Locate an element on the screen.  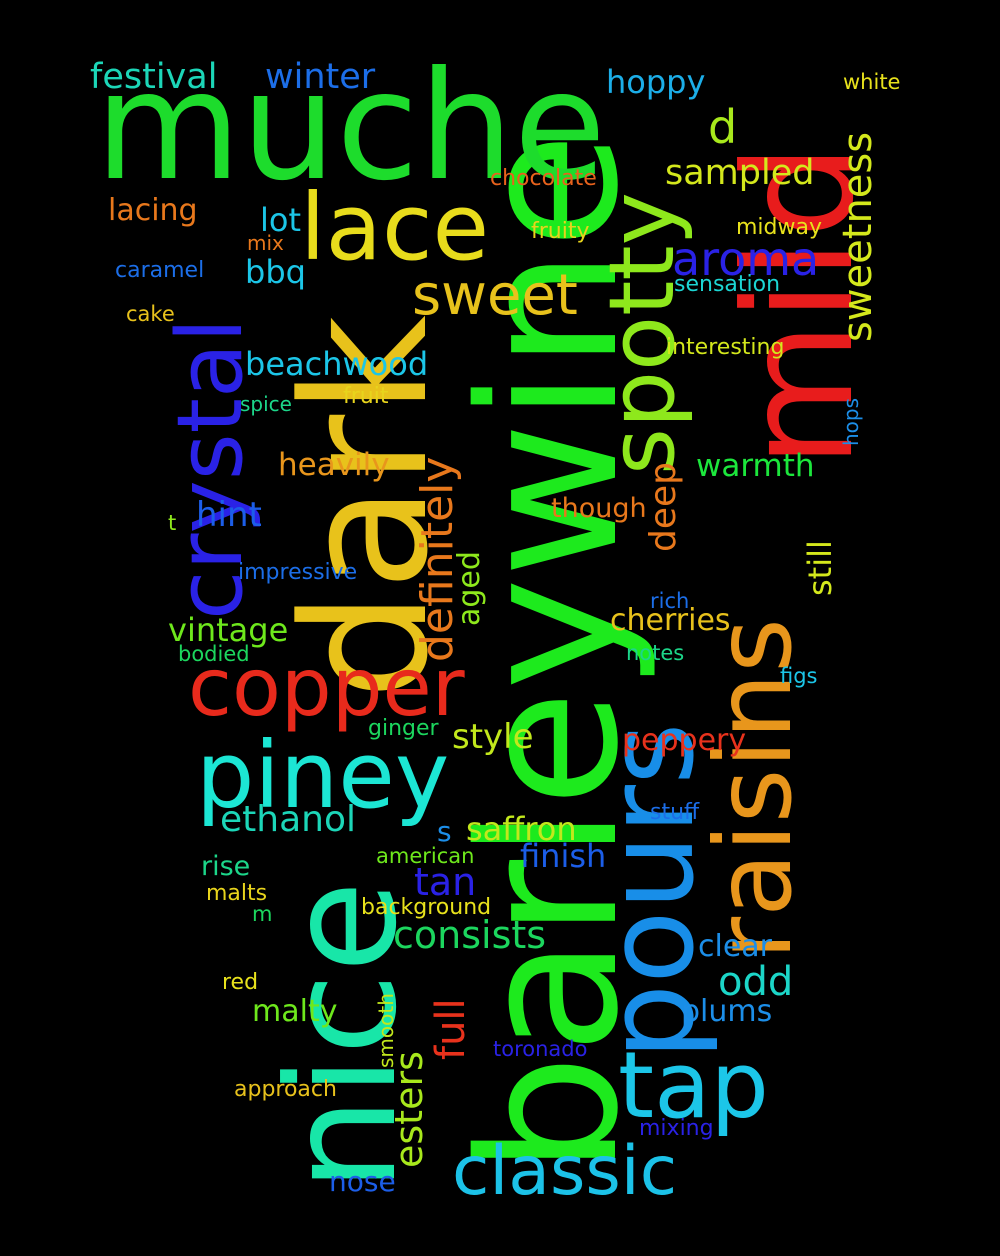
word-plums: plums is located at coordinates (727, 1011).